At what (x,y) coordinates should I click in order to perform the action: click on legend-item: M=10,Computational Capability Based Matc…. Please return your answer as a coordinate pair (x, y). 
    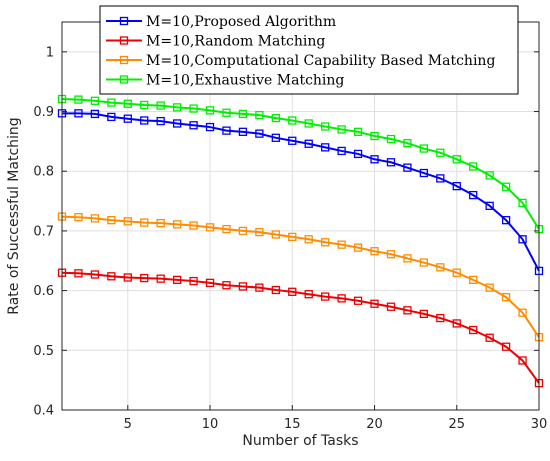
    Looking at the image, I should click on (300, 61).